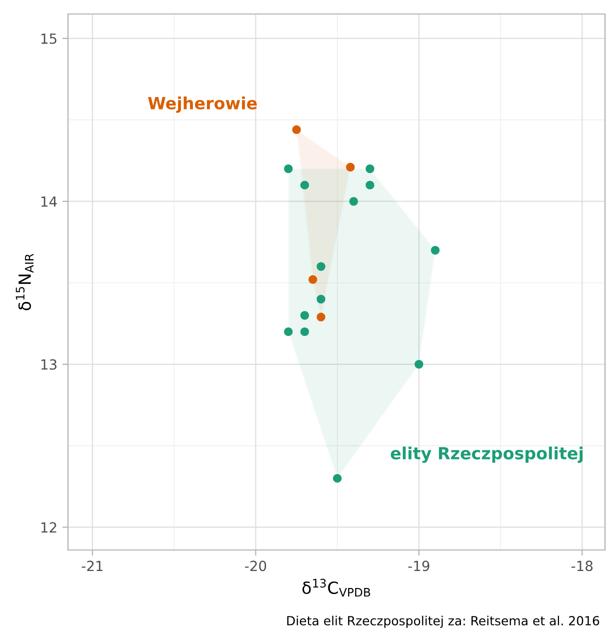 This screenshot has width=606, height=631. Describe the element at coordinates (49, 201) in the screenshot. I see `y-tick-label: 14` at that location.